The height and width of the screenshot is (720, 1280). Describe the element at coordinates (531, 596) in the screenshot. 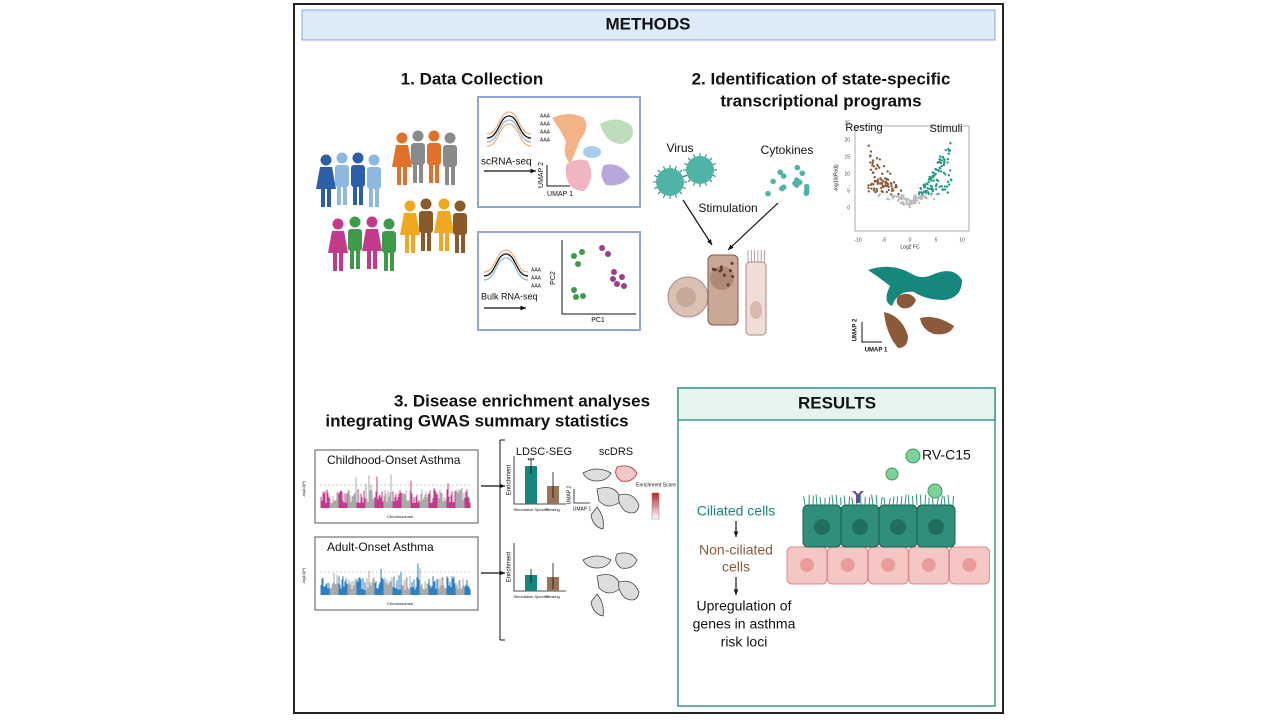

I see `bar-category: Stimulation Specific` at that location.